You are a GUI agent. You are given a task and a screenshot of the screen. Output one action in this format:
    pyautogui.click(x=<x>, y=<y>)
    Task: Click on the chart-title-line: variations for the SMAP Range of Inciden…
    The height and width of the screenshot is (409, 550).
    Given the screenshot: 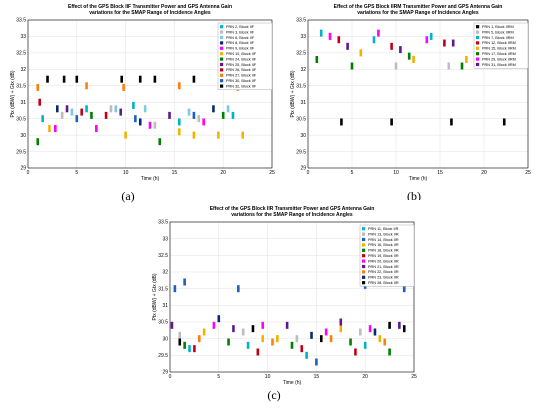 What is the action you would take?
    pyautogui.click(x=418, y=13)
    